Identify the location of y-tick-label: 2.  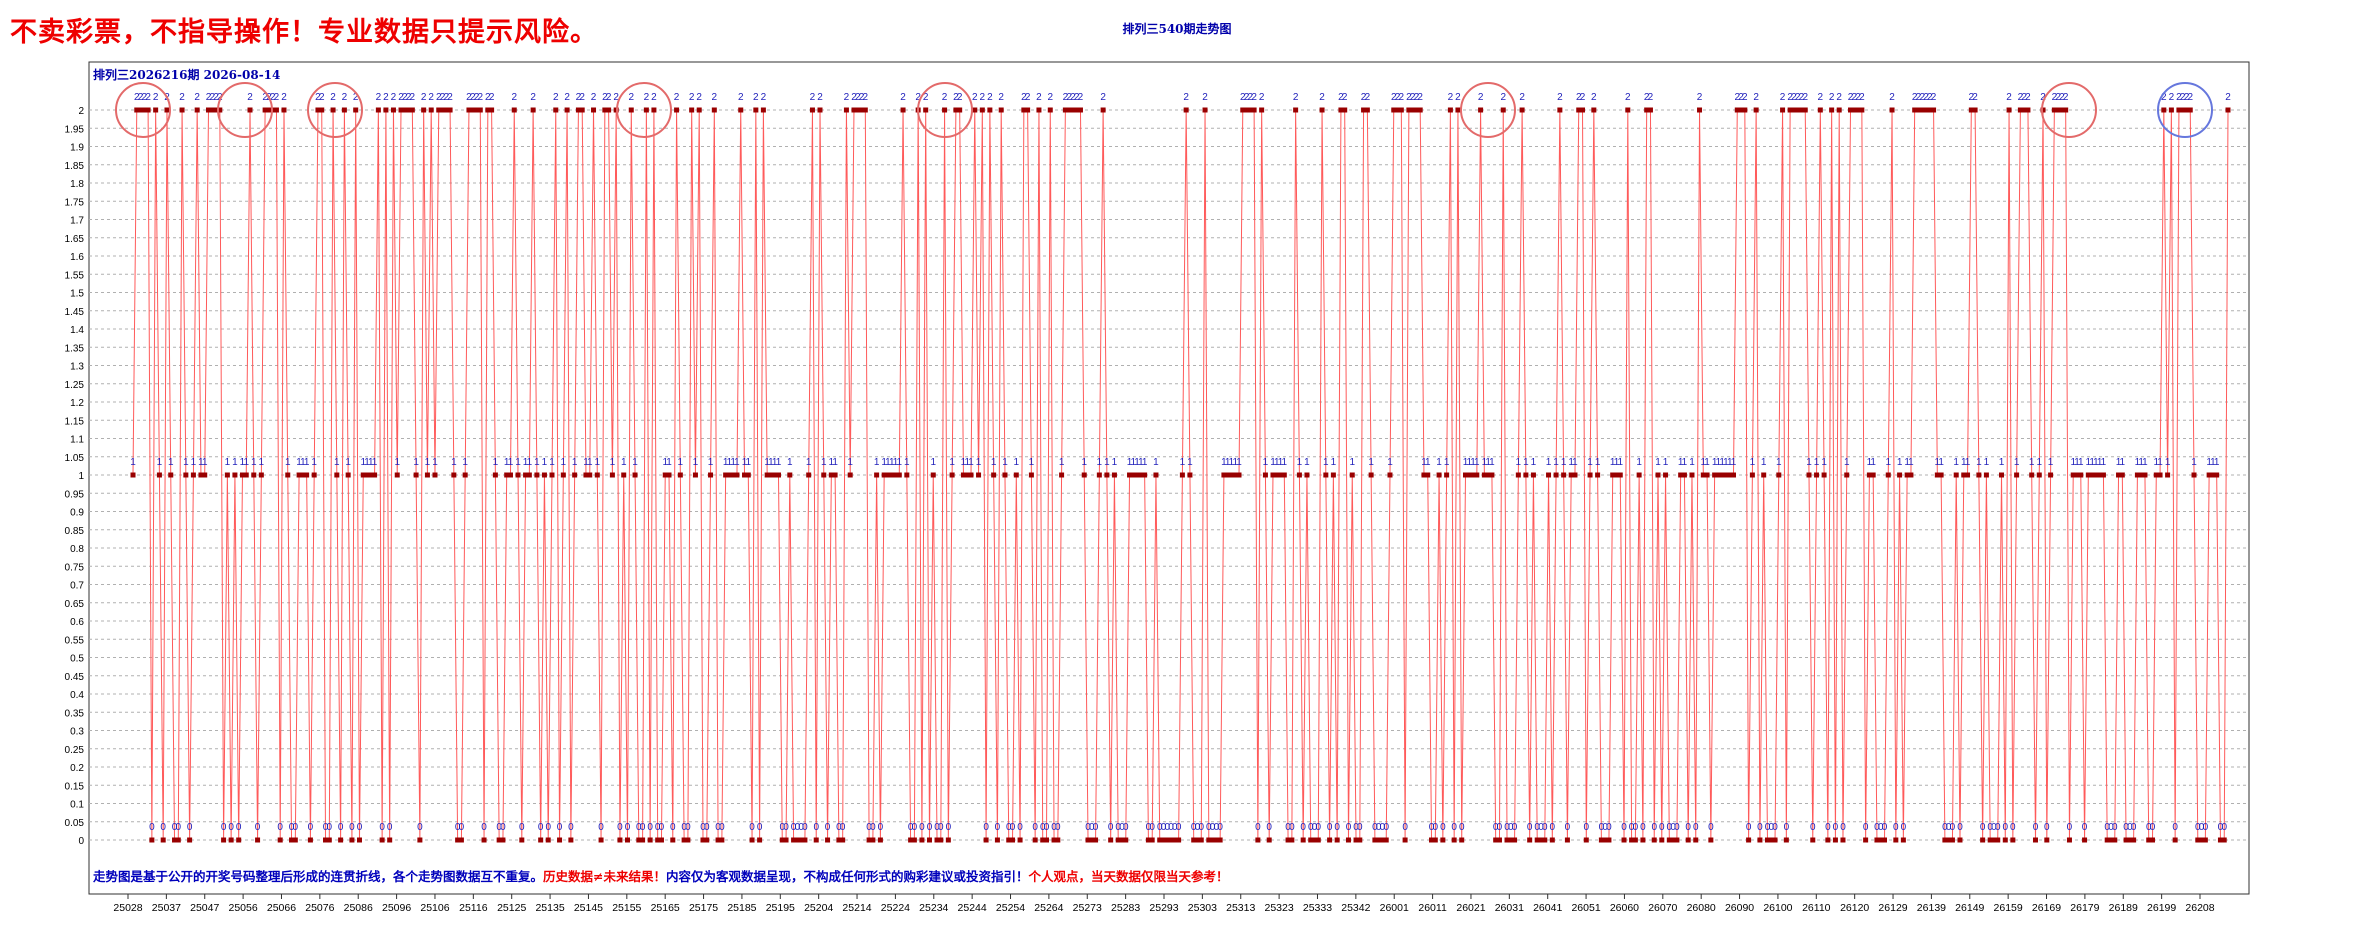
(81, 111).